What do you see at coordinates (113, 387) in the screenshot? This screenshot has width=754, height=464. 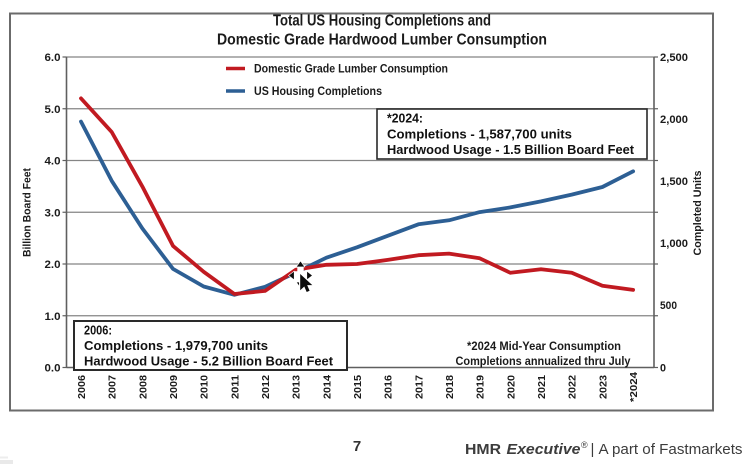 I see `svg-text: 2007` at bounding box center [113, 387].